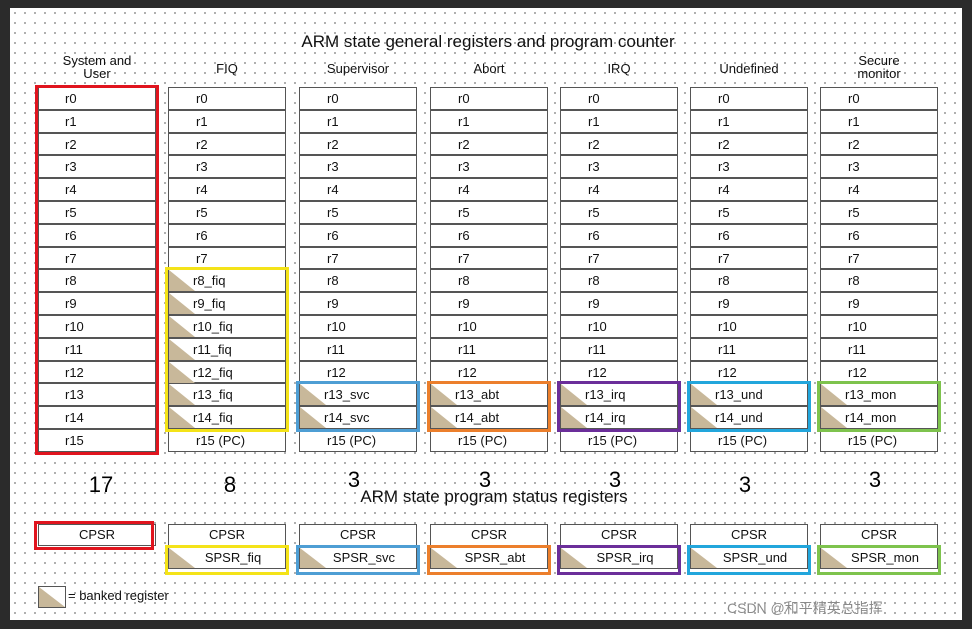 The width and height of the screenshot is (972, 629). What do you see at coordinates (52, 597) in the screenshot?
I see `legend-swatch` at bounding box center [52, 597].